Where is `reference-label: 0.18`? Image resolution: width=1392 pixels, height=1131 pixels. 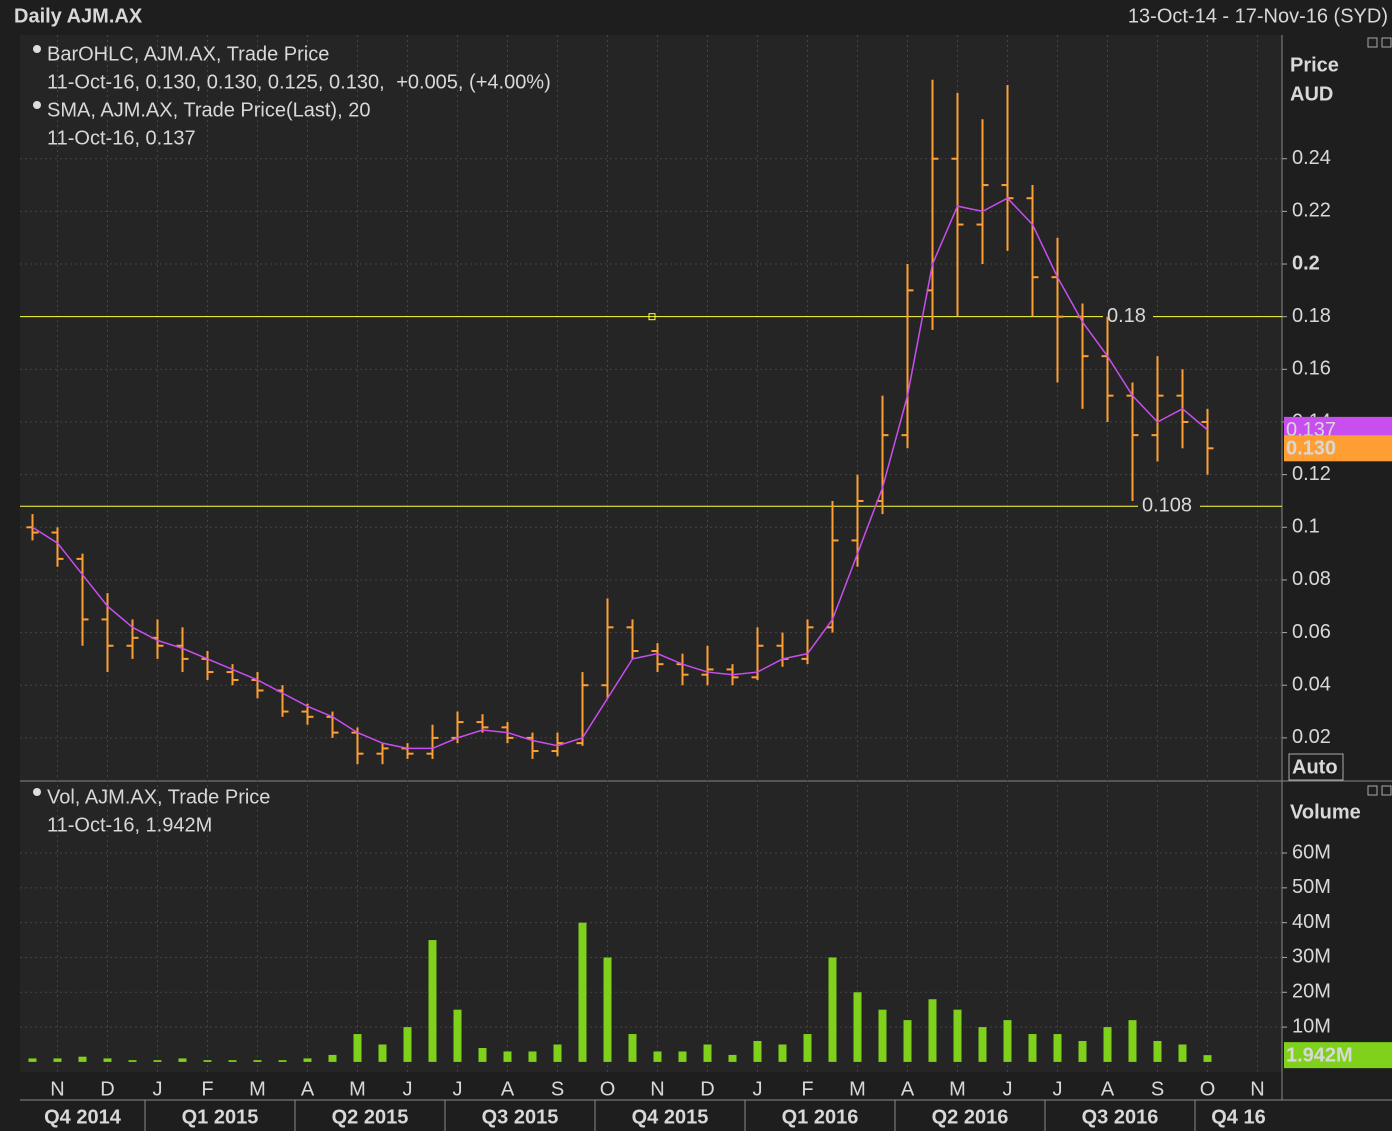 reference-label: 0.18 is located at coordinates (1126, 316).